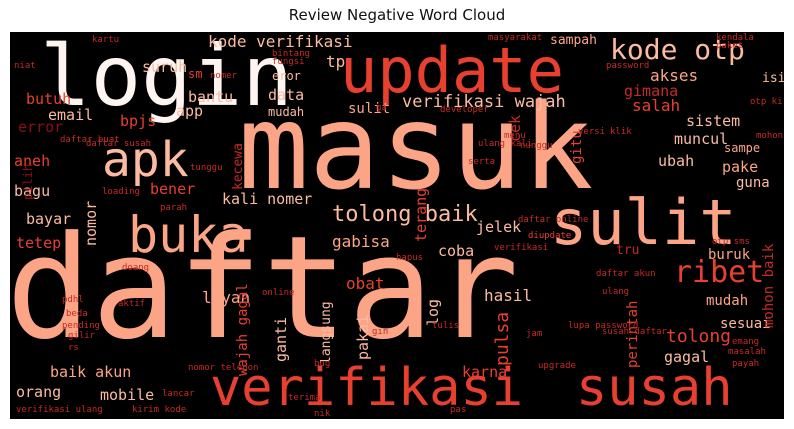  I want to click on word-terang: terang, so click(421, 214).